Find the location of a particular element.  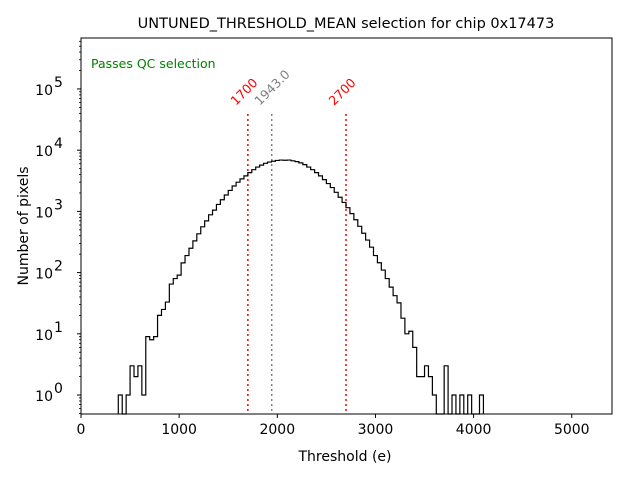

y-tick-exponent: 2 is located at coordinates (58, 267).